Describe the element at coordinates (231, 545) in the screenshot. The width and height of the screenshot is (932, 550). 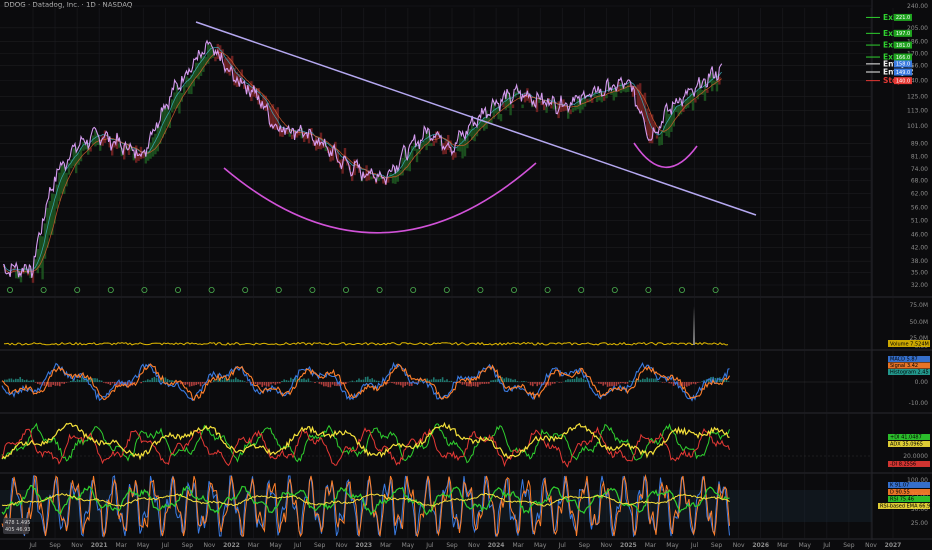
I see `time-tick-label: 2022` at that location.